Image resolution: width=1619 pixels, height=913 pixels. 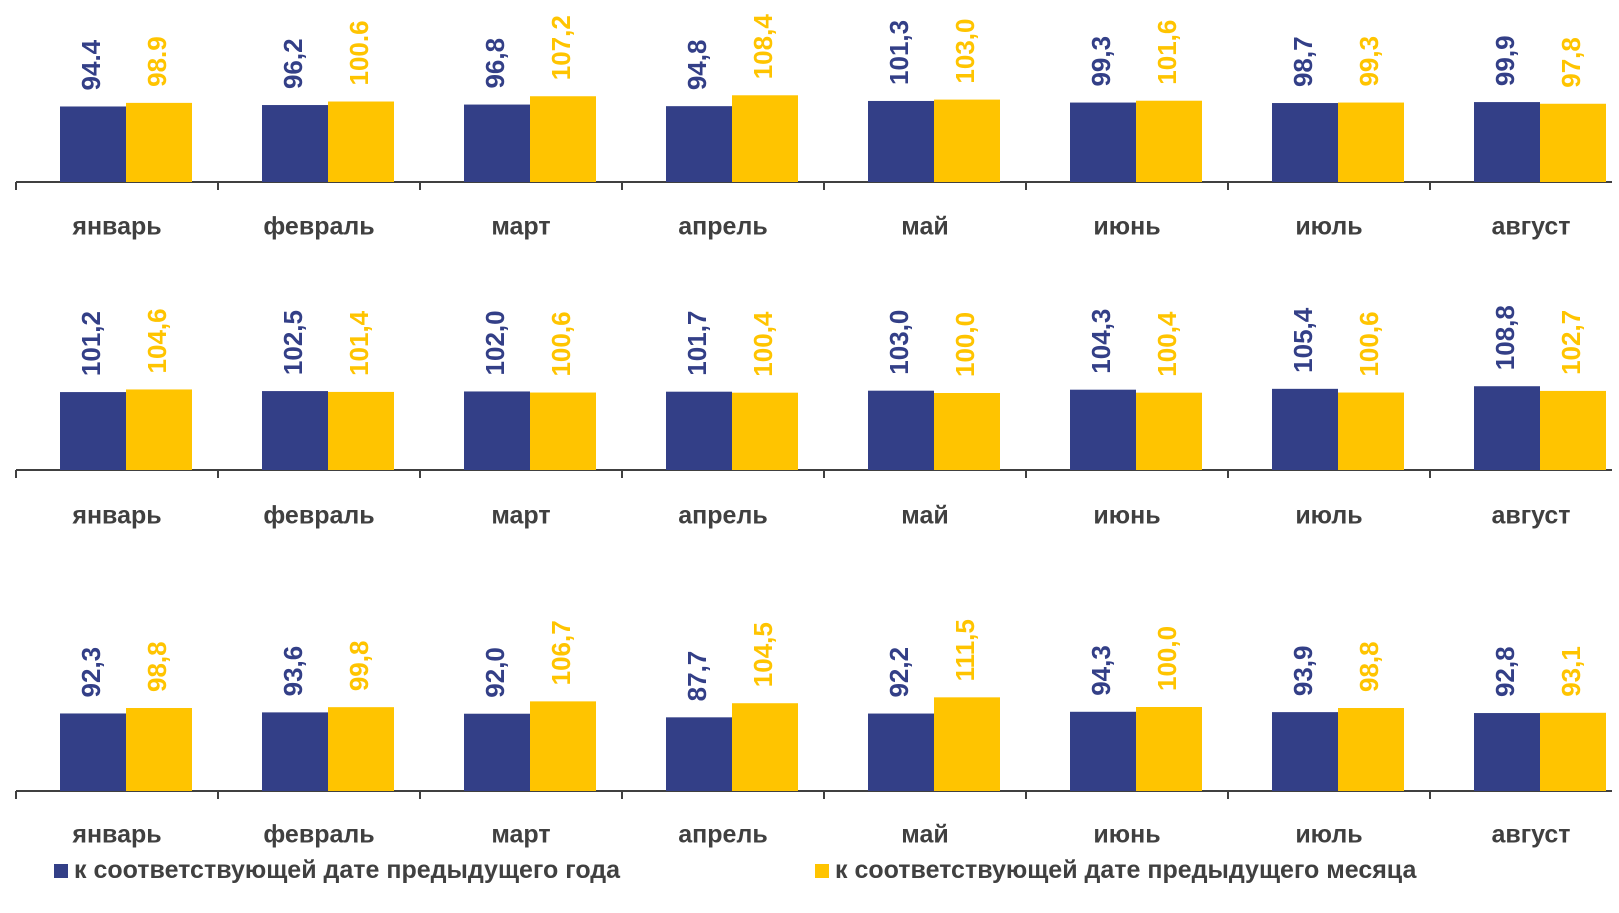 I want to click on data-label-prev_year: 102,0, so click(x=495, y=342).